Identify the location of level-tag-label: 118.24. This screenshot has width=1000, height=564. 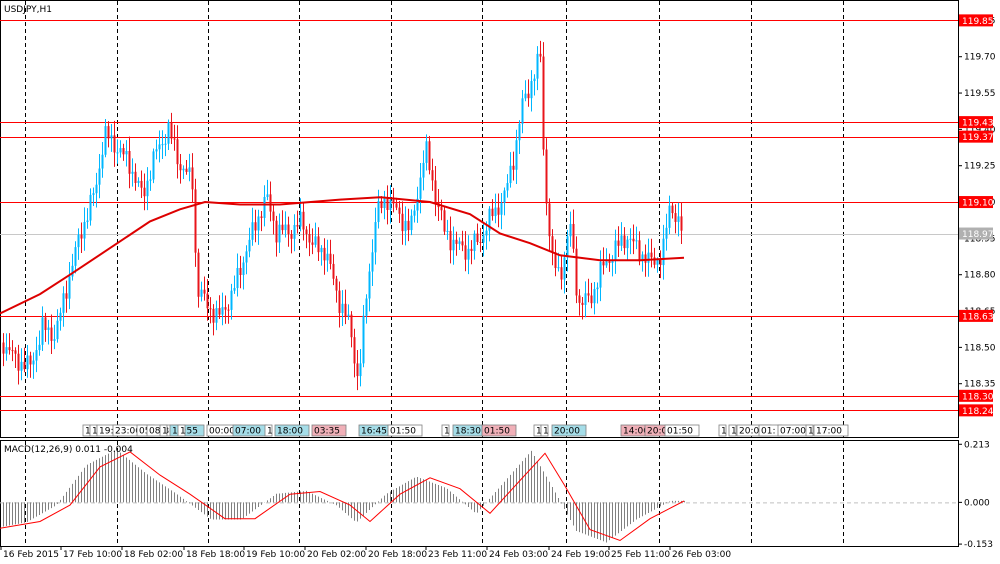
(978, 412).